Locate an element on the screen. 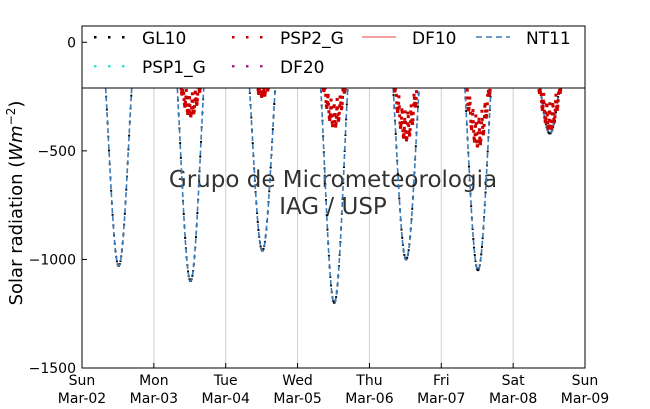  x-tick-label-day: Sun is located at coordinates (585, 381).